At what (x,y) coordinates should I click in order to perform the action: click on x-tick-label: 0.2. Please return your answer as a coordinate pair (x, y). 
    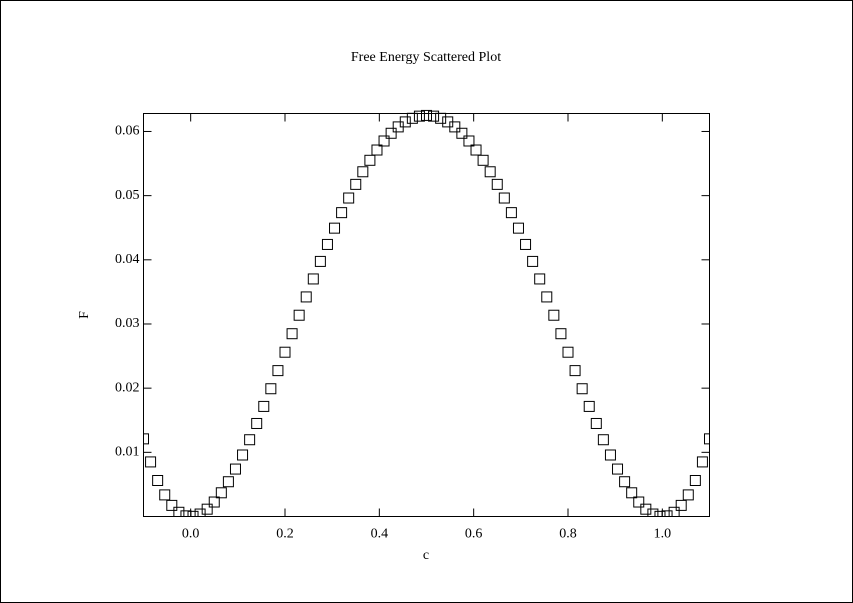
    Looking at the image, I should click on (285, 534).